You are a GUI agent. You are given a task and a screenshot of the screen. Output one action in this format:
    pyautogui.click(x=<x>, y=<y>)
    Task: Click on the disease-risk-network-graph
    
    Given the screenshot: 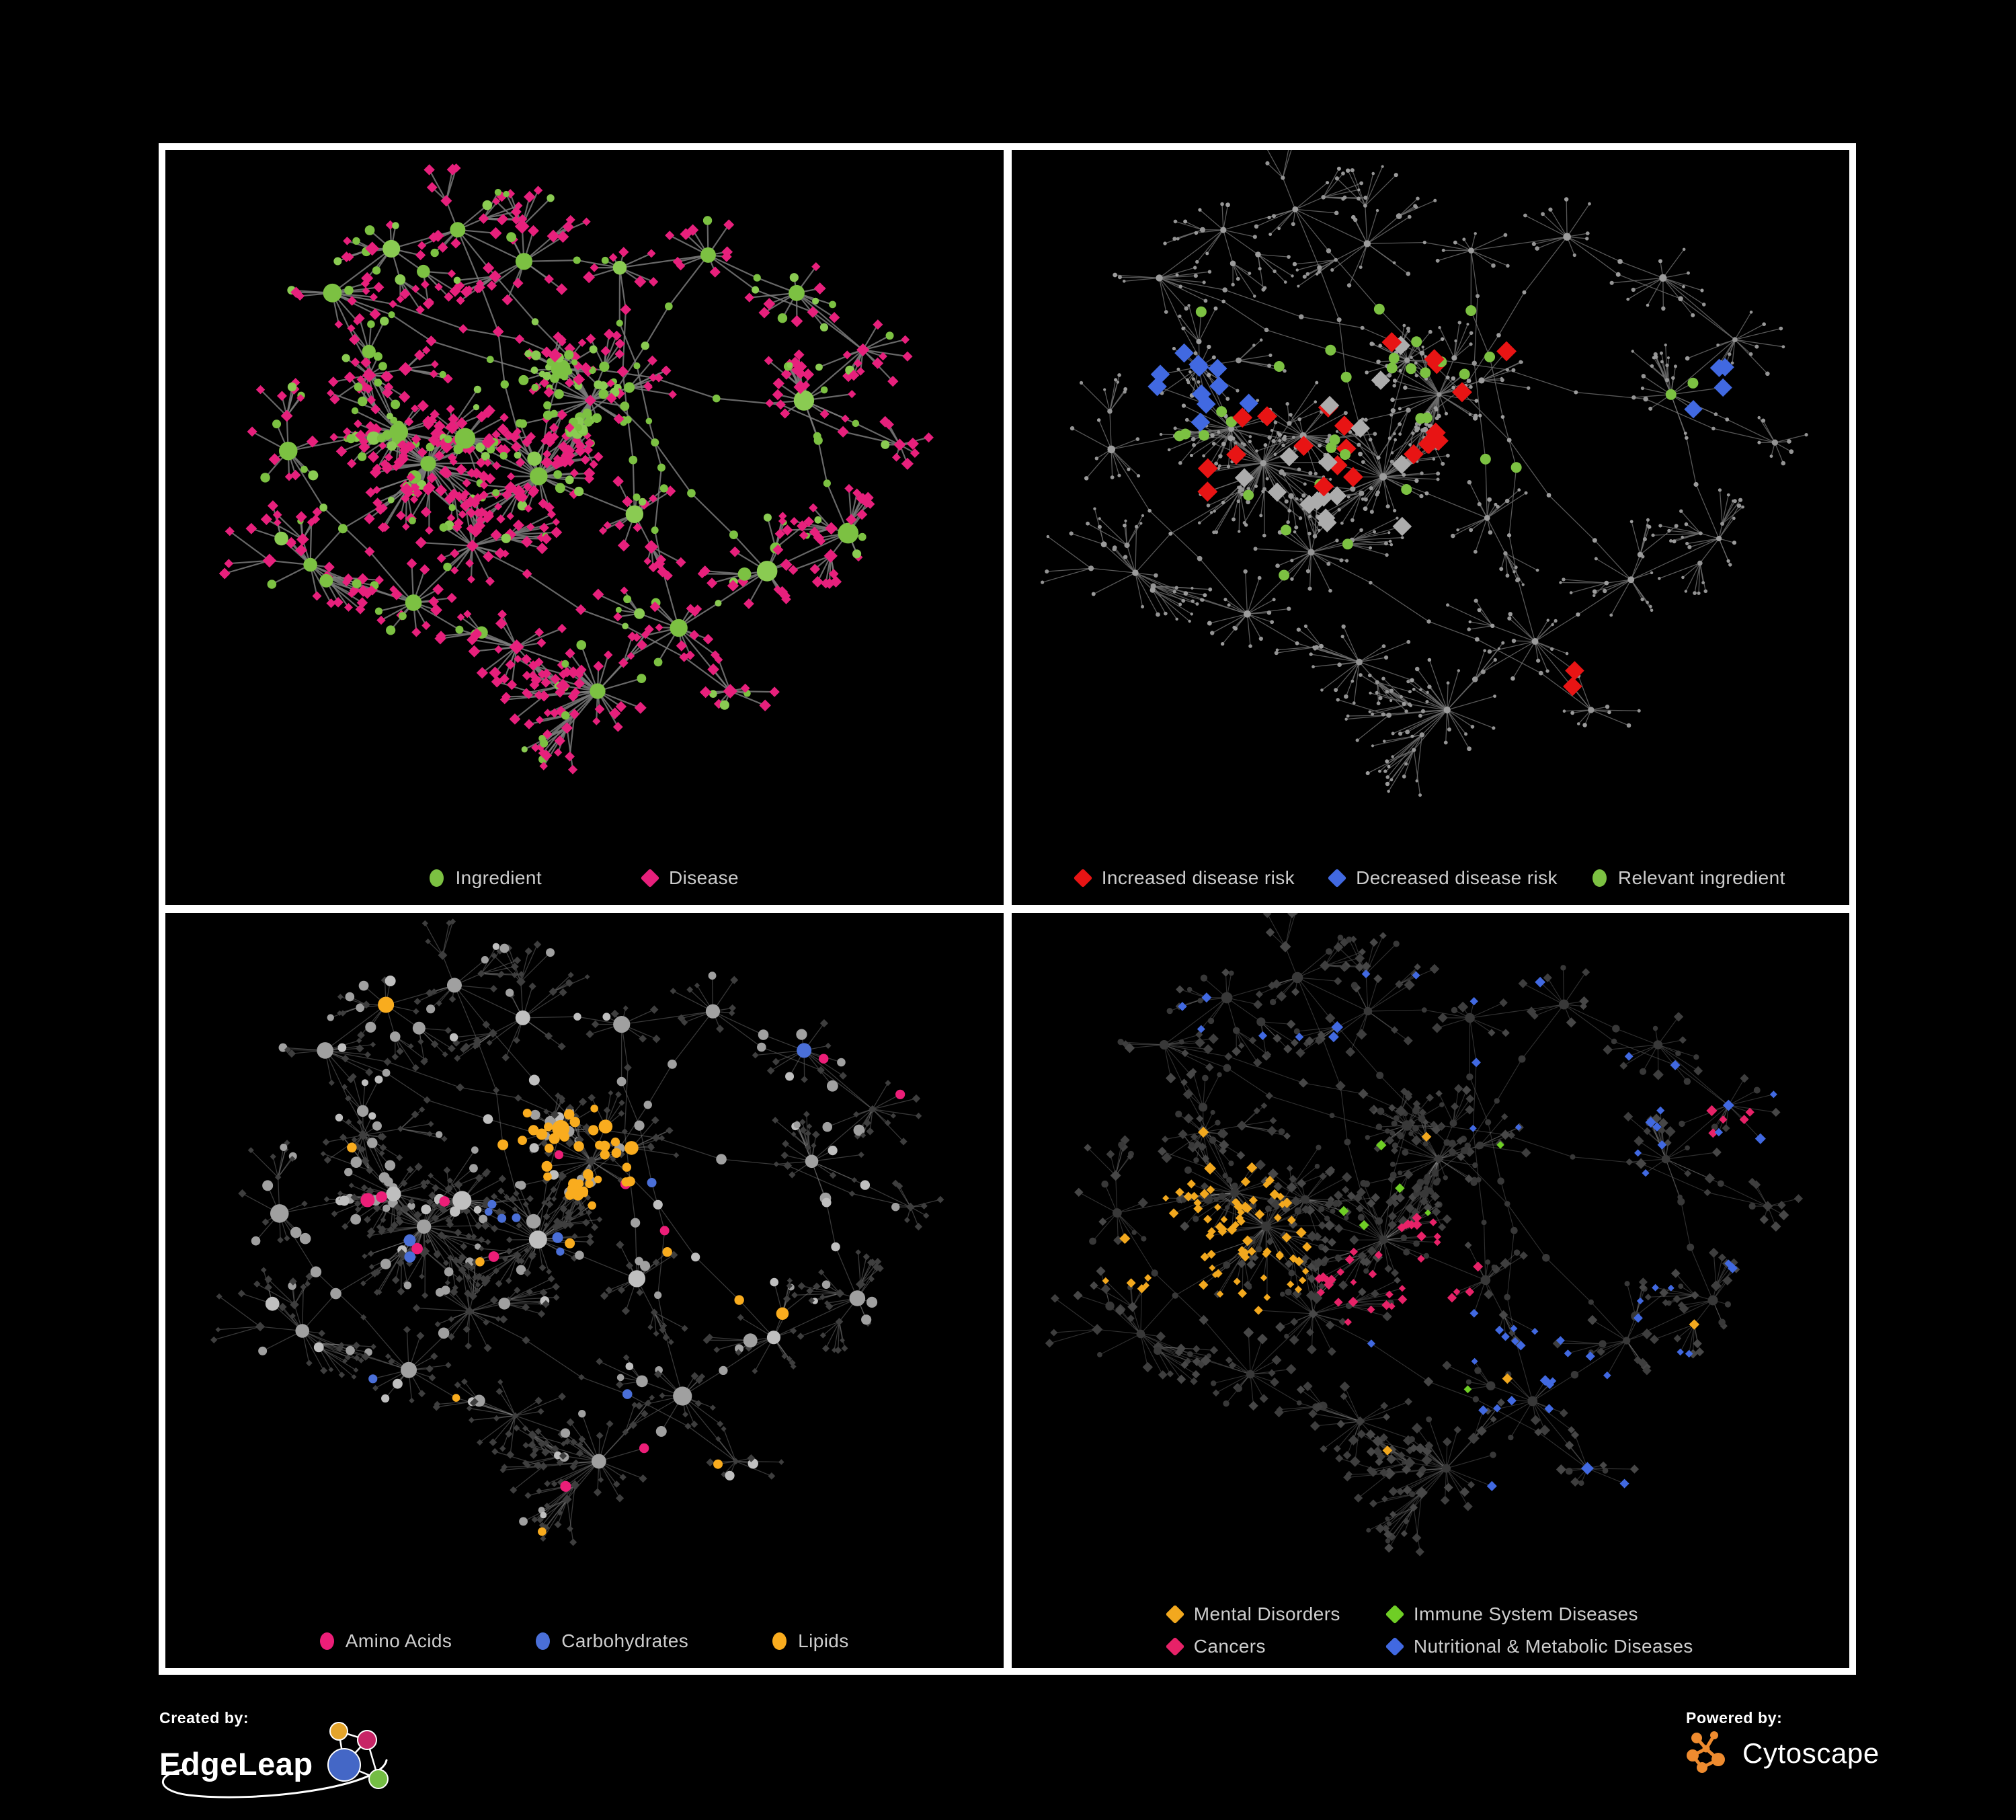 What is the action you would take?
    pyautogui.click(x=1424, y=473)
    